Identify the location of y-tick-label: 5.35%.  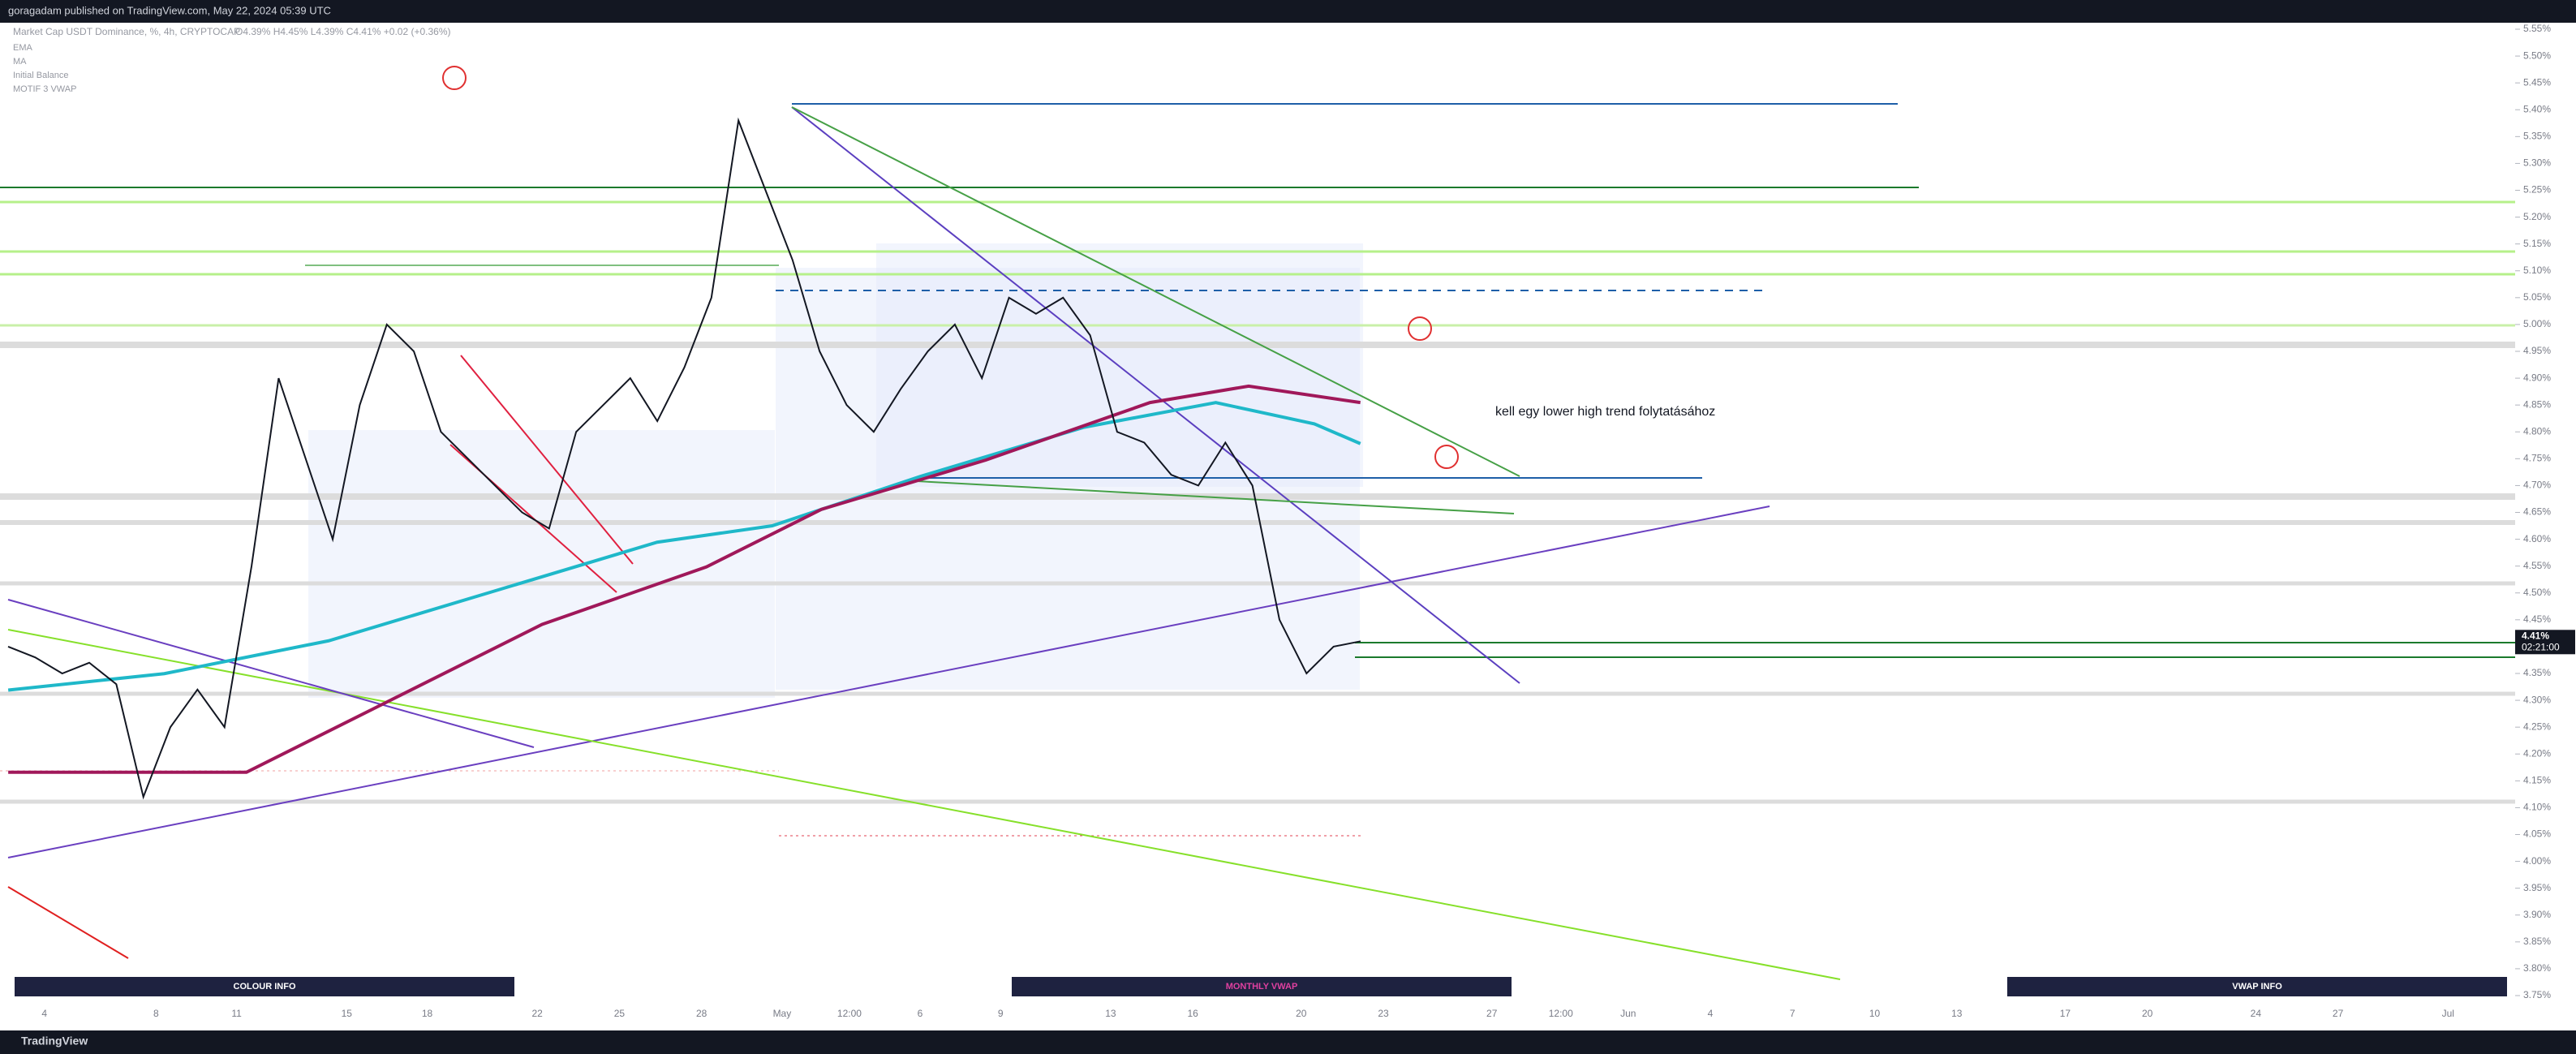
(2537, 136).